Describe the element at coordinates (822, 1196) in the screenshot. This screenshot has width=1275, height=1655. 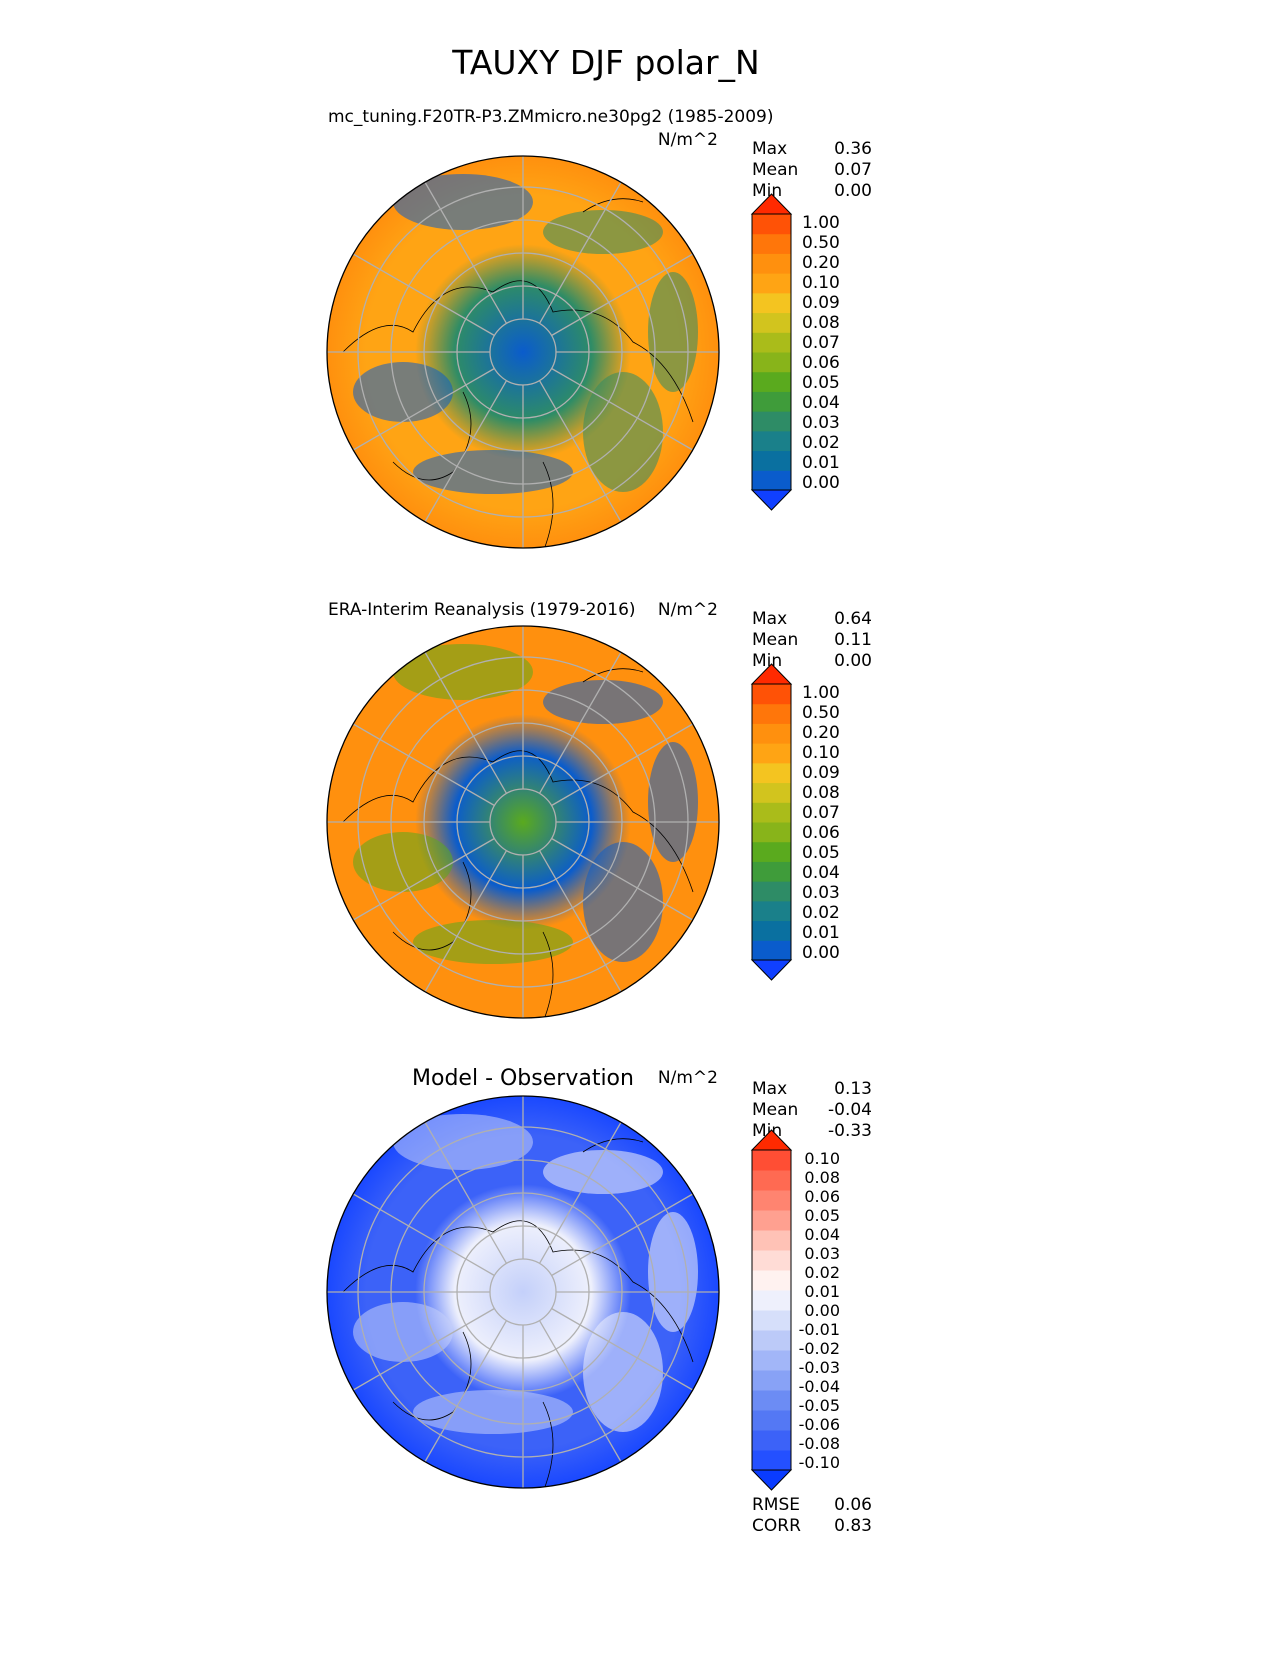
I see `colorbar-tick-label: 0.06` at that location.